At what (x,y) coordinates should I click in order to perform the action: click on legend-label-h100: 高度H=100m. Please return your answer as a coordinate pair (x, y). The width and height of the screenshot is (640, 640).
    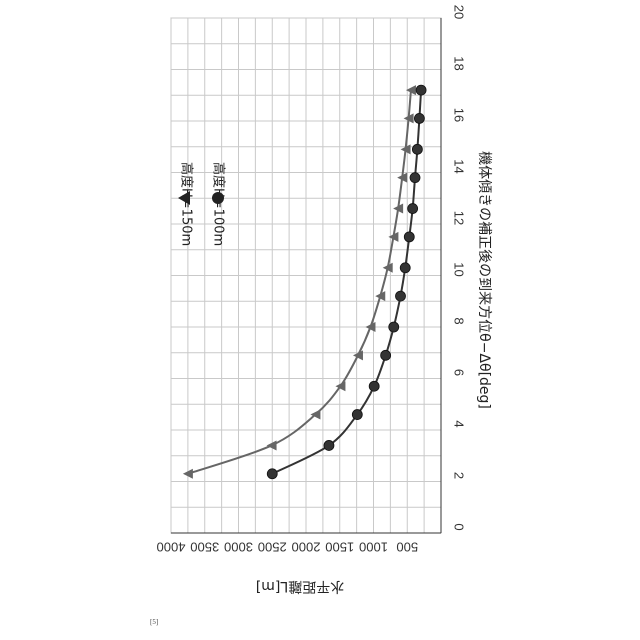
    Looking at the image, I should click on (219, 204).